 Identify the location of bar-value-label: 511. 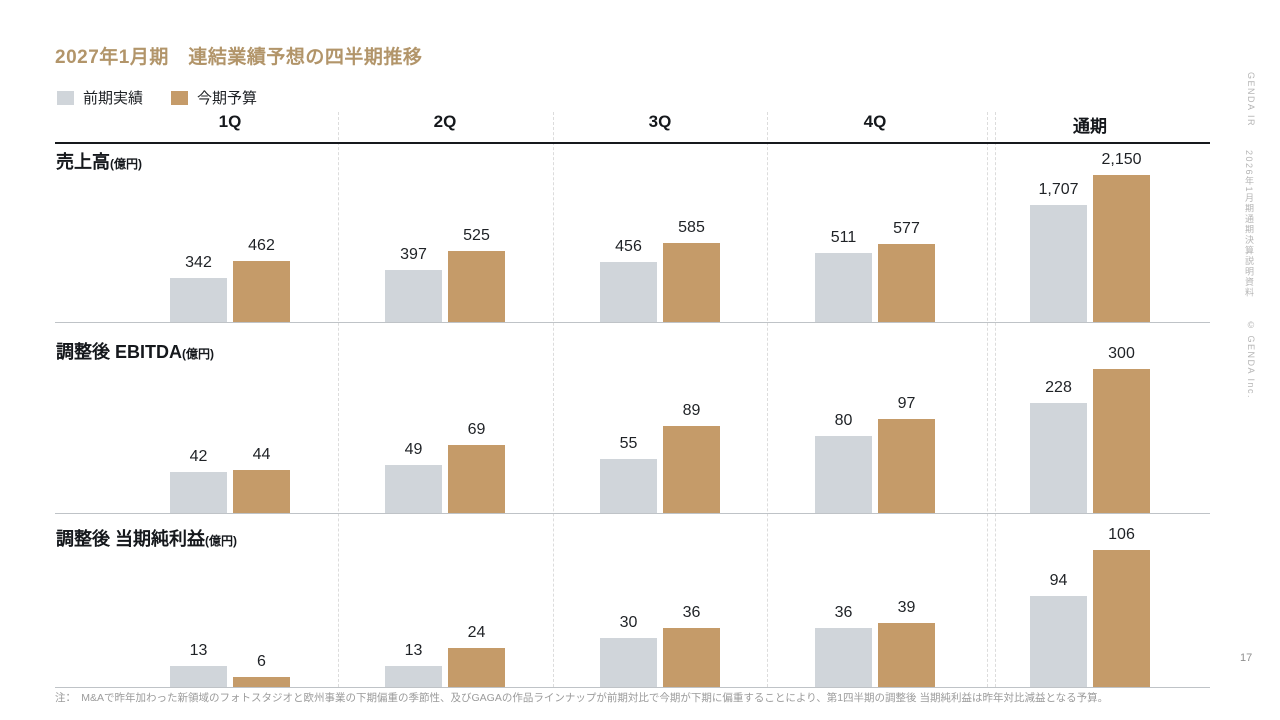
(843, 237).